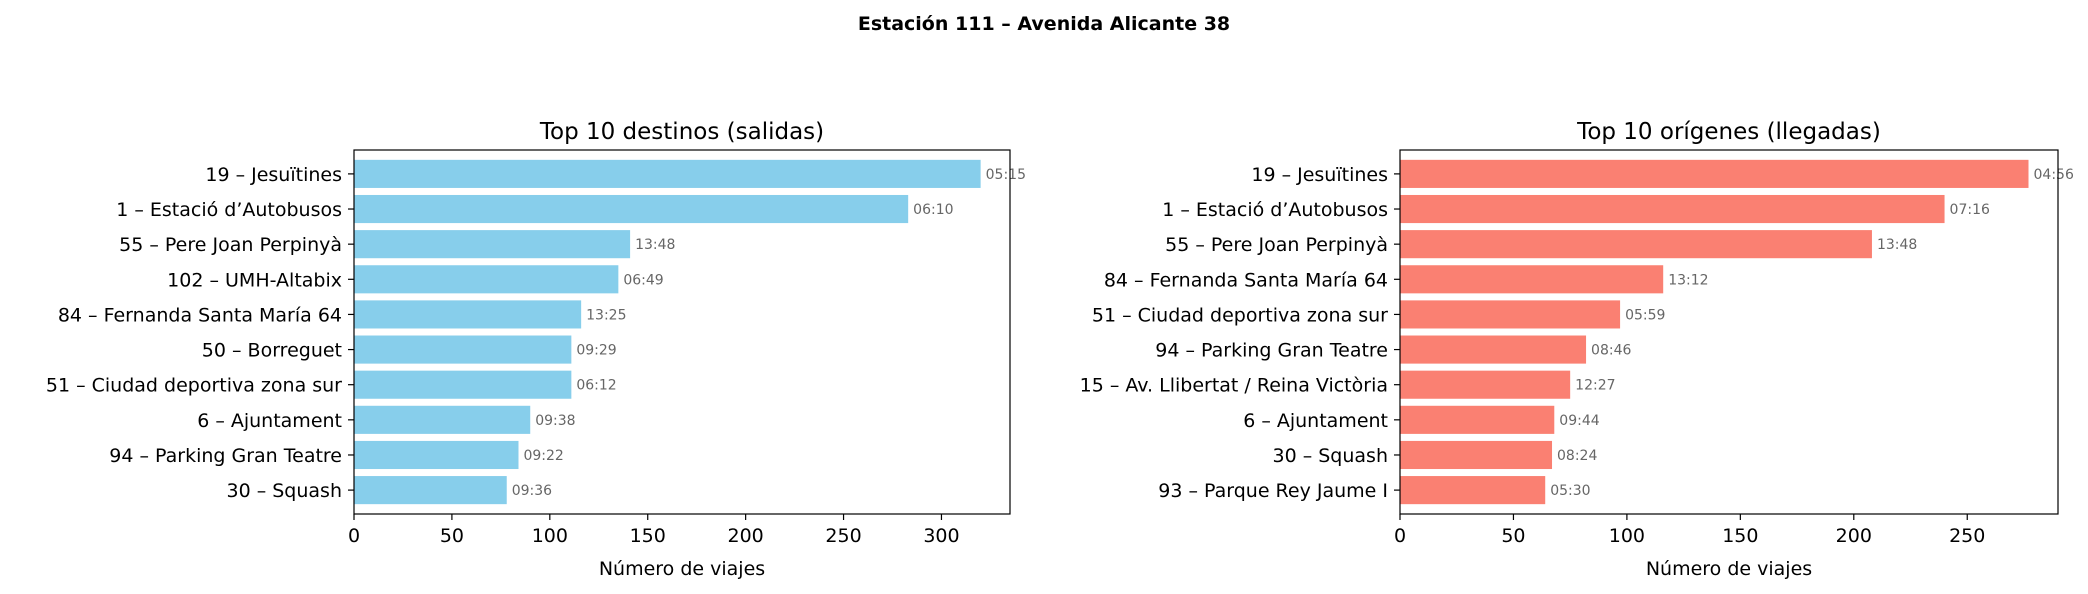 Image resolution: width=2088 pixels, height=594 pixels. What do you see at coordinates (1645, 315) in the screenshot?
I see `data-label: 05:59` at bounding box center [1645, 315].